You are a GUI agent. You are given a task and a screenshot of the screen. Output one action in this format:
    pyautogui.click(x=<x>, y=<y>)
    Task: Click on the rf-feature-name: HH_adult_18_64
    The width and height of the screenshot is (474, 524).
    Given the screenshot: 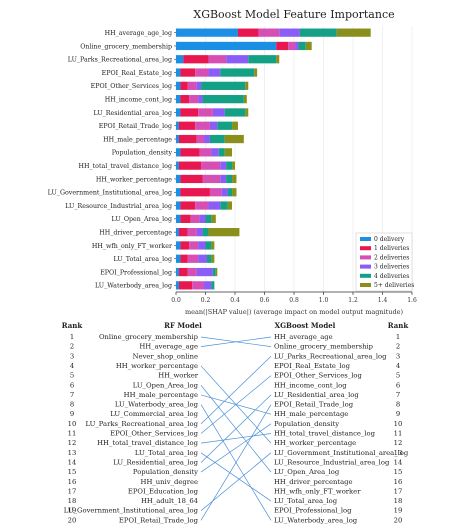 What is the action you would take?
    pyautogui.click(x=169, y=501)
    